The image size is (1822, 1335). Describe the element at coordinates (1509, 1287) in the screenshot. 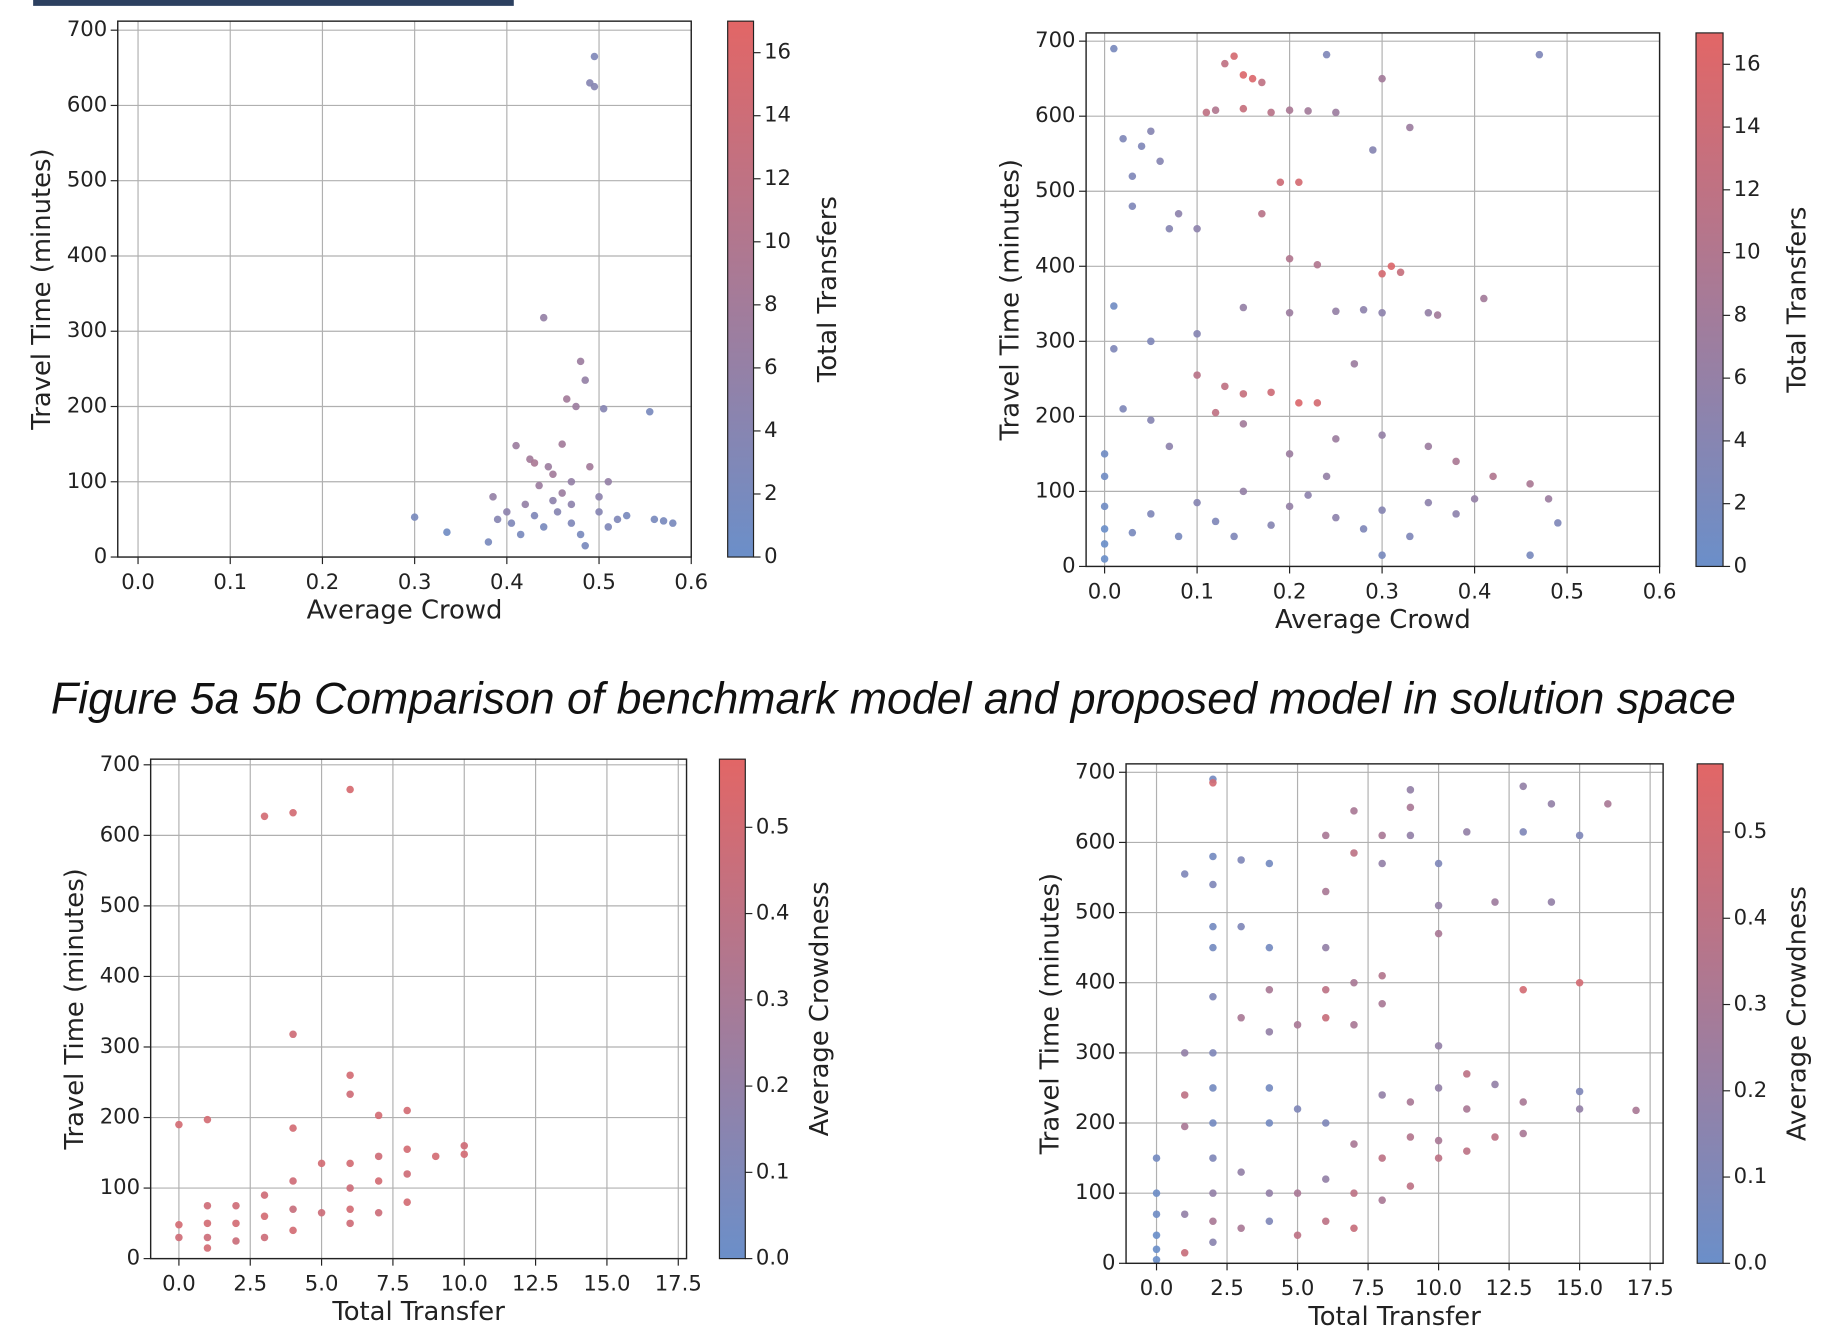

I see `x-tick-label: 12.5` at that location.